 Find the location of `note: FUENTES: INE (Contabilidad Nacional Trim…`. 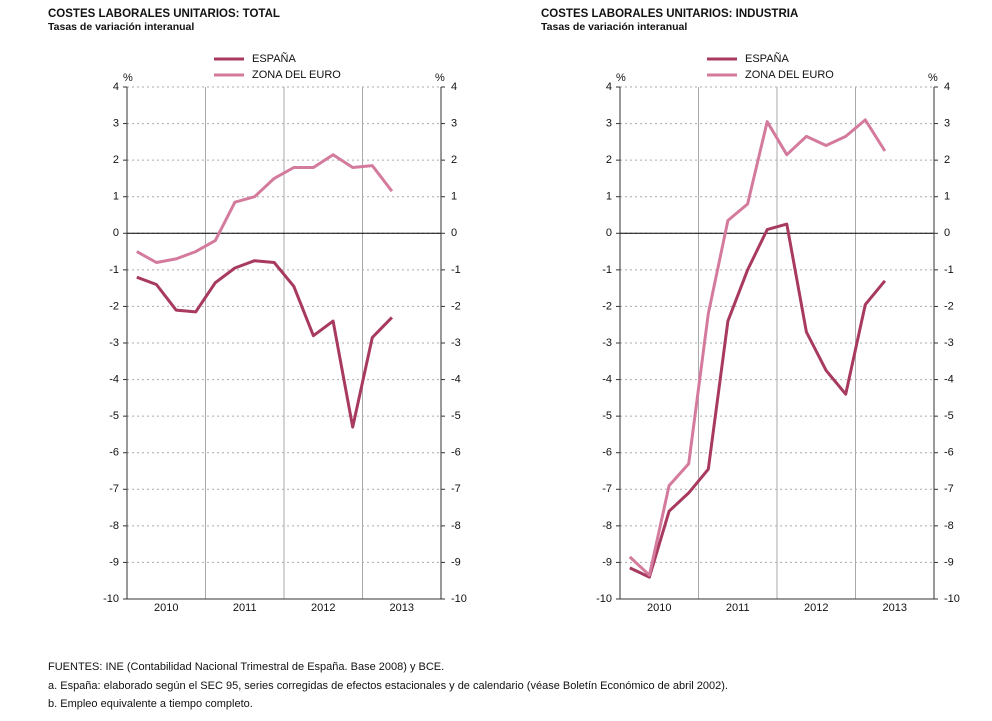

note: FUENTES: INE (Contabilidad Nacional Trim… is located at coordinates (246, 667).